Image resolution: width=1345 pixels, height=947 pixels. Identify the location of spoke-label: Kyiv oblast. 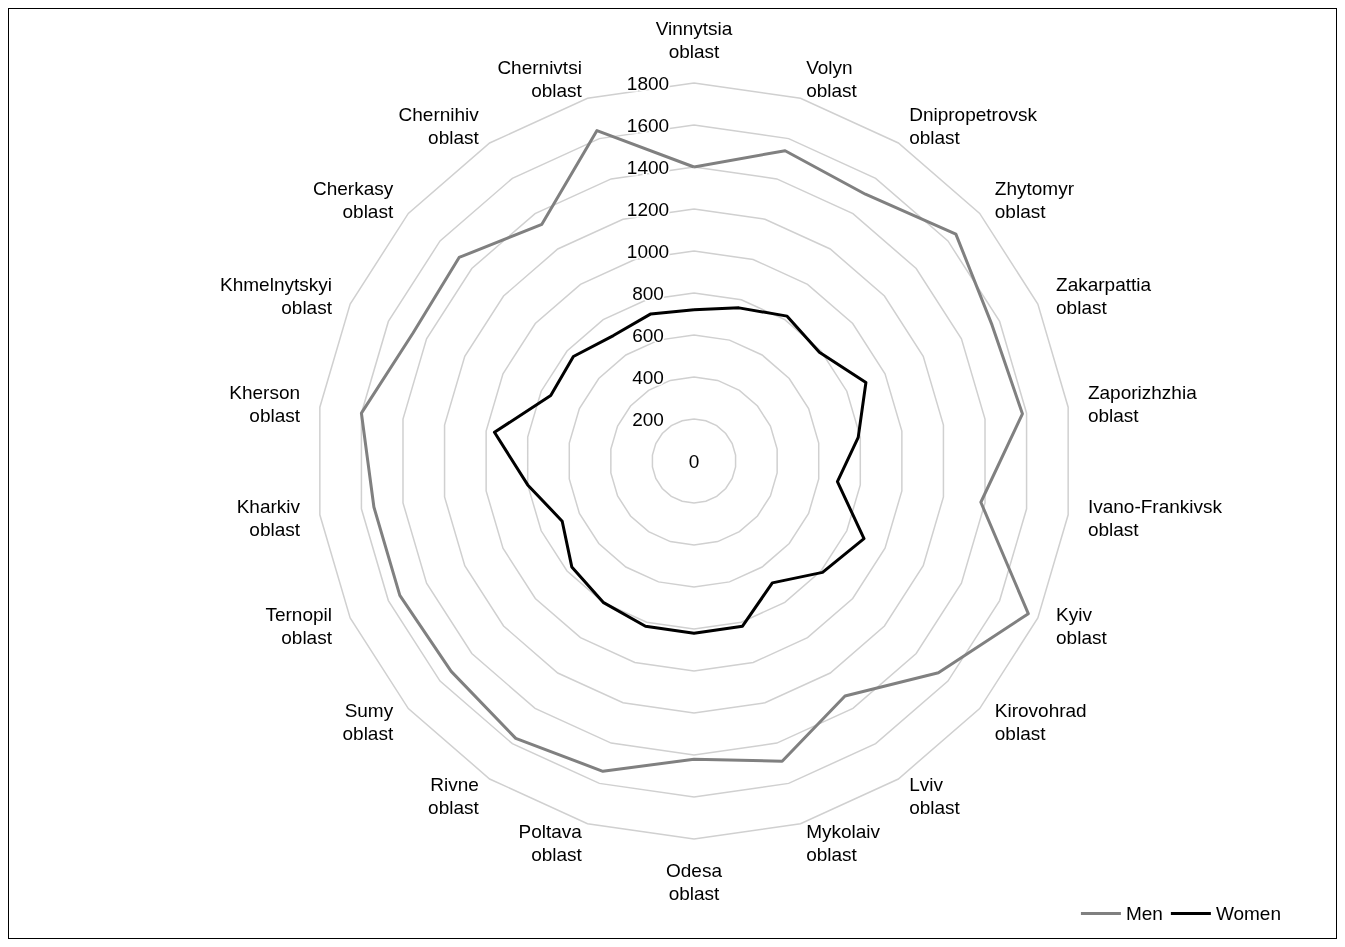
(1082, 626).